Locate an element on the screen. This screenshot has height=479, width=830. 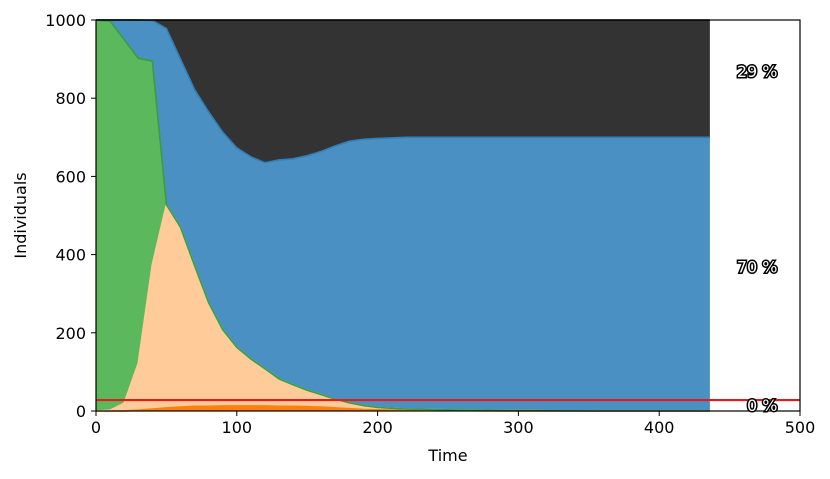
area-orange_dark is located at coordinates (403, 408).